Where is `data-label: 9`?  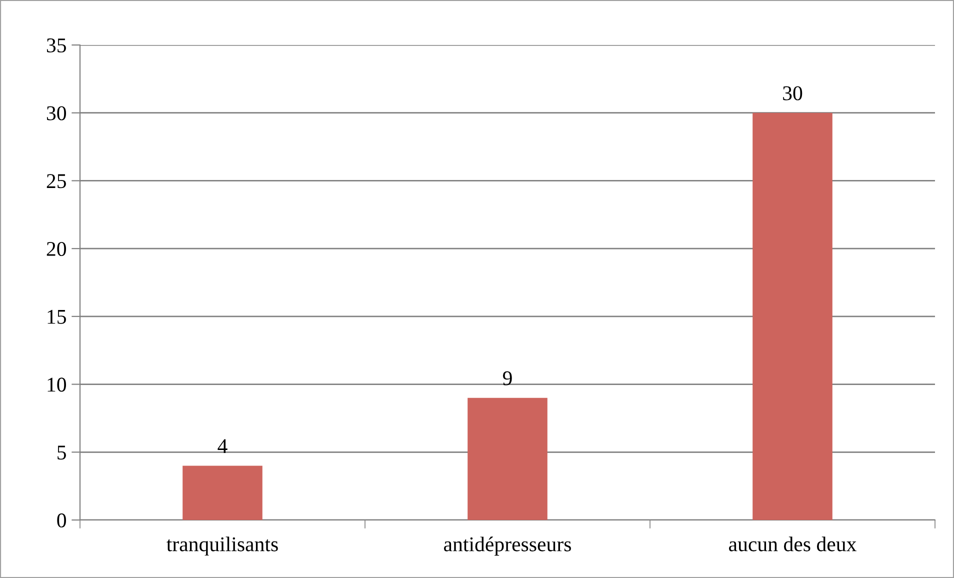
data-label: 9 is located at coordinates (507, 378).